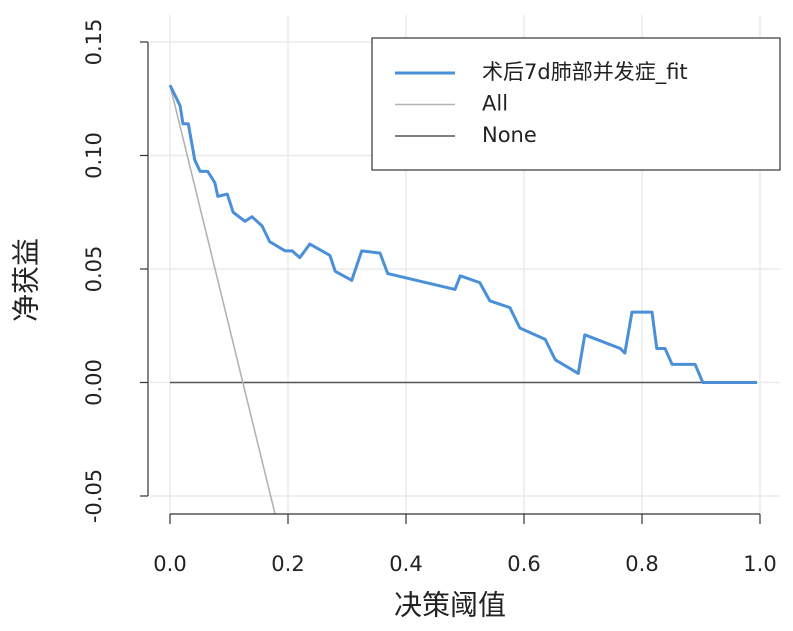 The height and width of the screenshot is (631, 793). I want to click on y-tick-label: 0.05, so click(94, 269).